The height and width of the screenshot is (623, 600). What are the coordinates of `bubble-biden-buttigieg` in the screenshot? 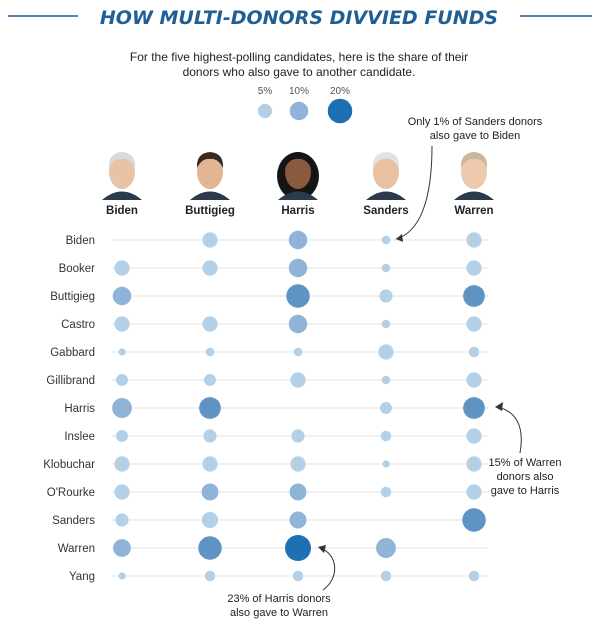 It's located at (210, 240).